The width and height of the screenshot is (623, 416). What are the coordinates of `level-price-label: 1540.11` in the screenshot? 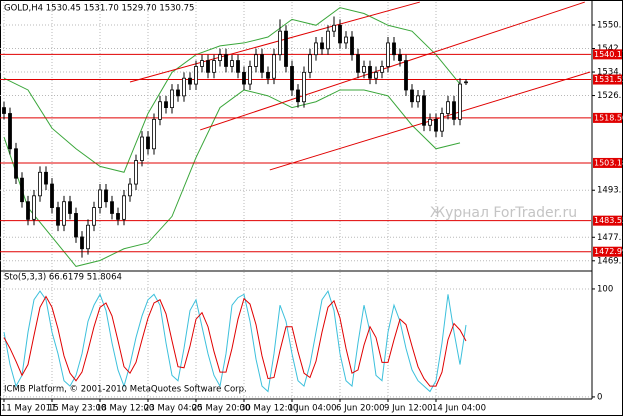 It's located at (608, 54).